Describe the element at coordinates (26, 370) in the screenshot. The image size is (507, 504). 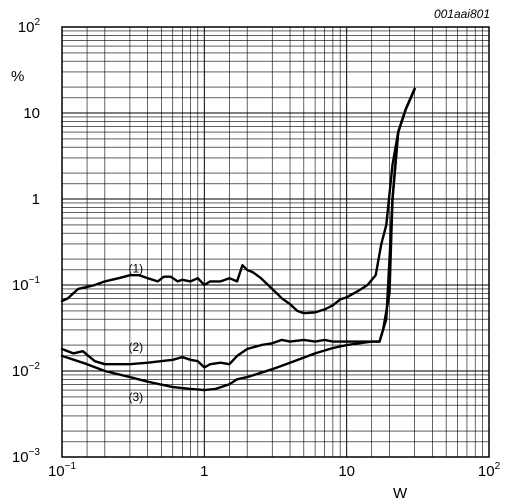
I see `y-tick-label: 10⁻²` at that location.